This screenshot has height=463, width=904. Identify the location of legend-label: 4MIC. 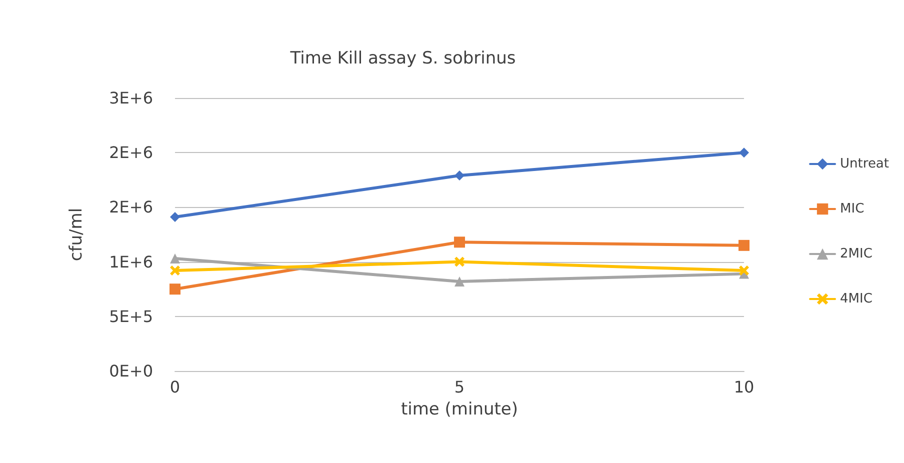
(856, 299).